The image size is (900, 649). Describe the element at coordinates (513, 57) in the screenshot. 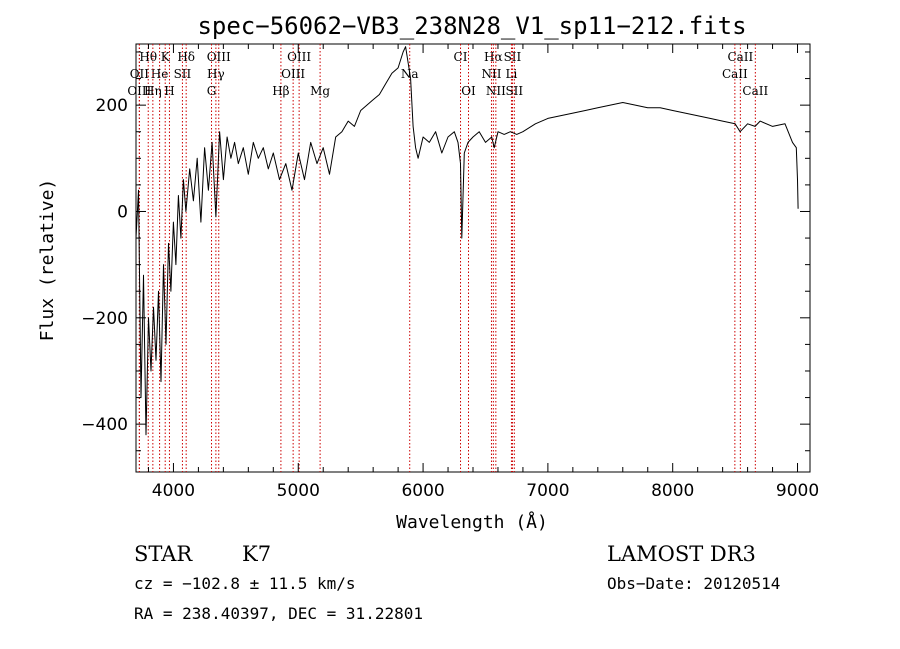

I see `marker-label-7: SII` at that location.